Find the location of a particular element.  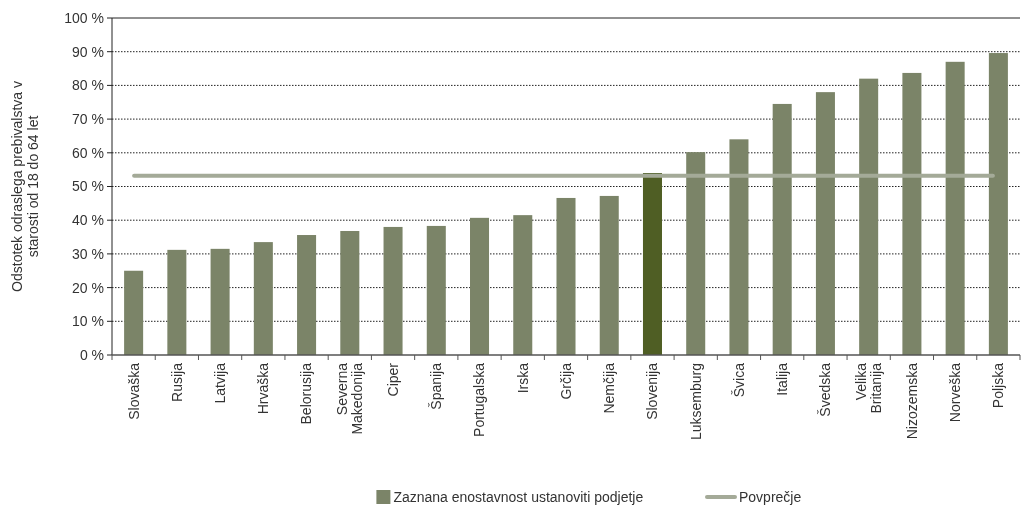

y-tick-label: 40 % is located at coordinates (88, 220).